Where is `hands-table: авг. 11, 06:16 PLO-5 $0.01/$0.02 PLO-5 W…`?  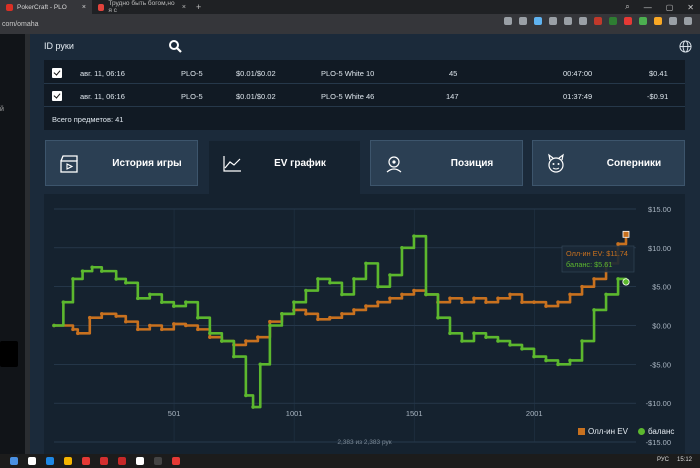
hands-table: авг. 11, 06:16 PLO-5 $0.01/$0.02 PLO-5 W… is located at coordinates (364, 95).